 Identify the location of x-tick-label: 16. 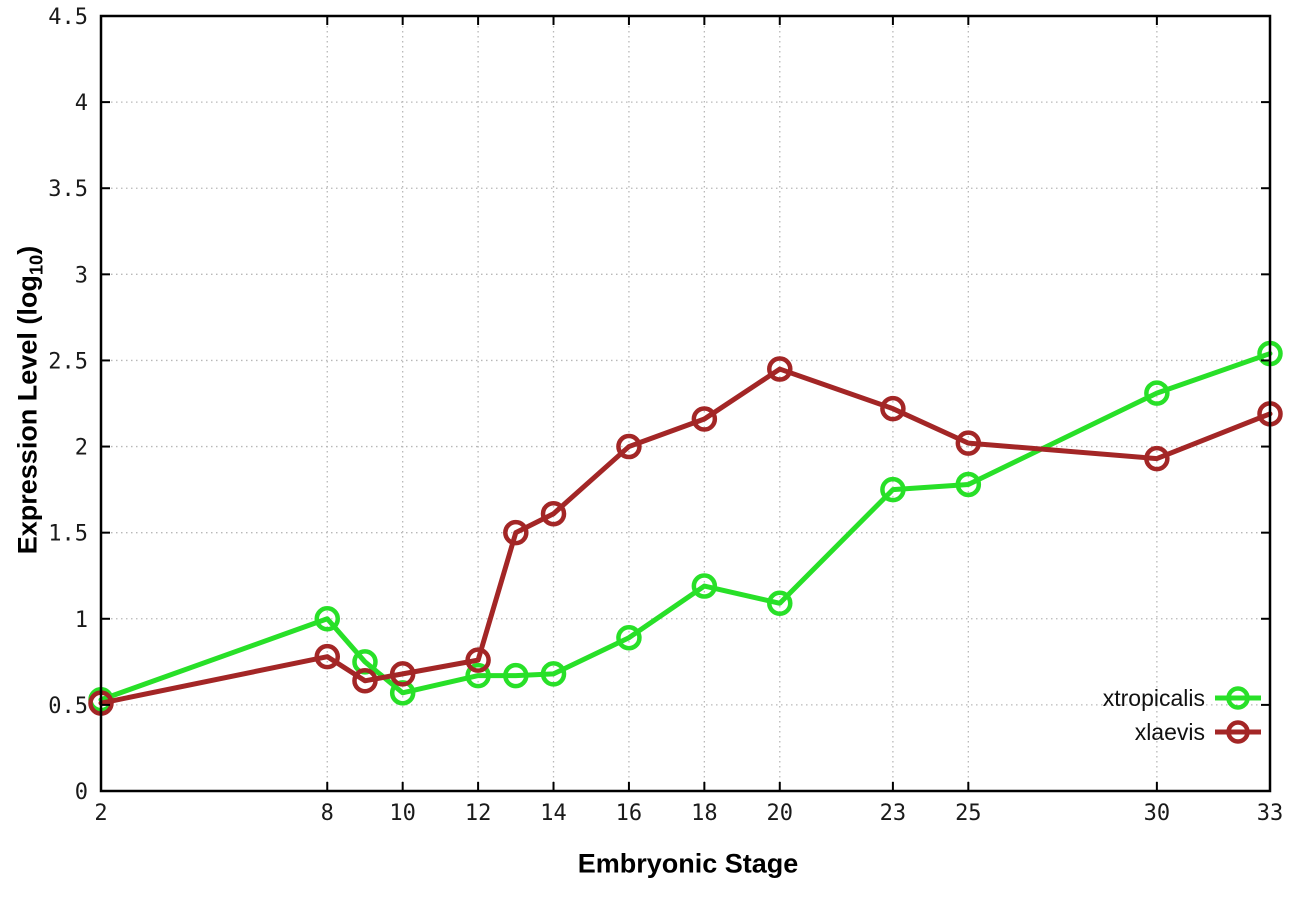
(629, 813).